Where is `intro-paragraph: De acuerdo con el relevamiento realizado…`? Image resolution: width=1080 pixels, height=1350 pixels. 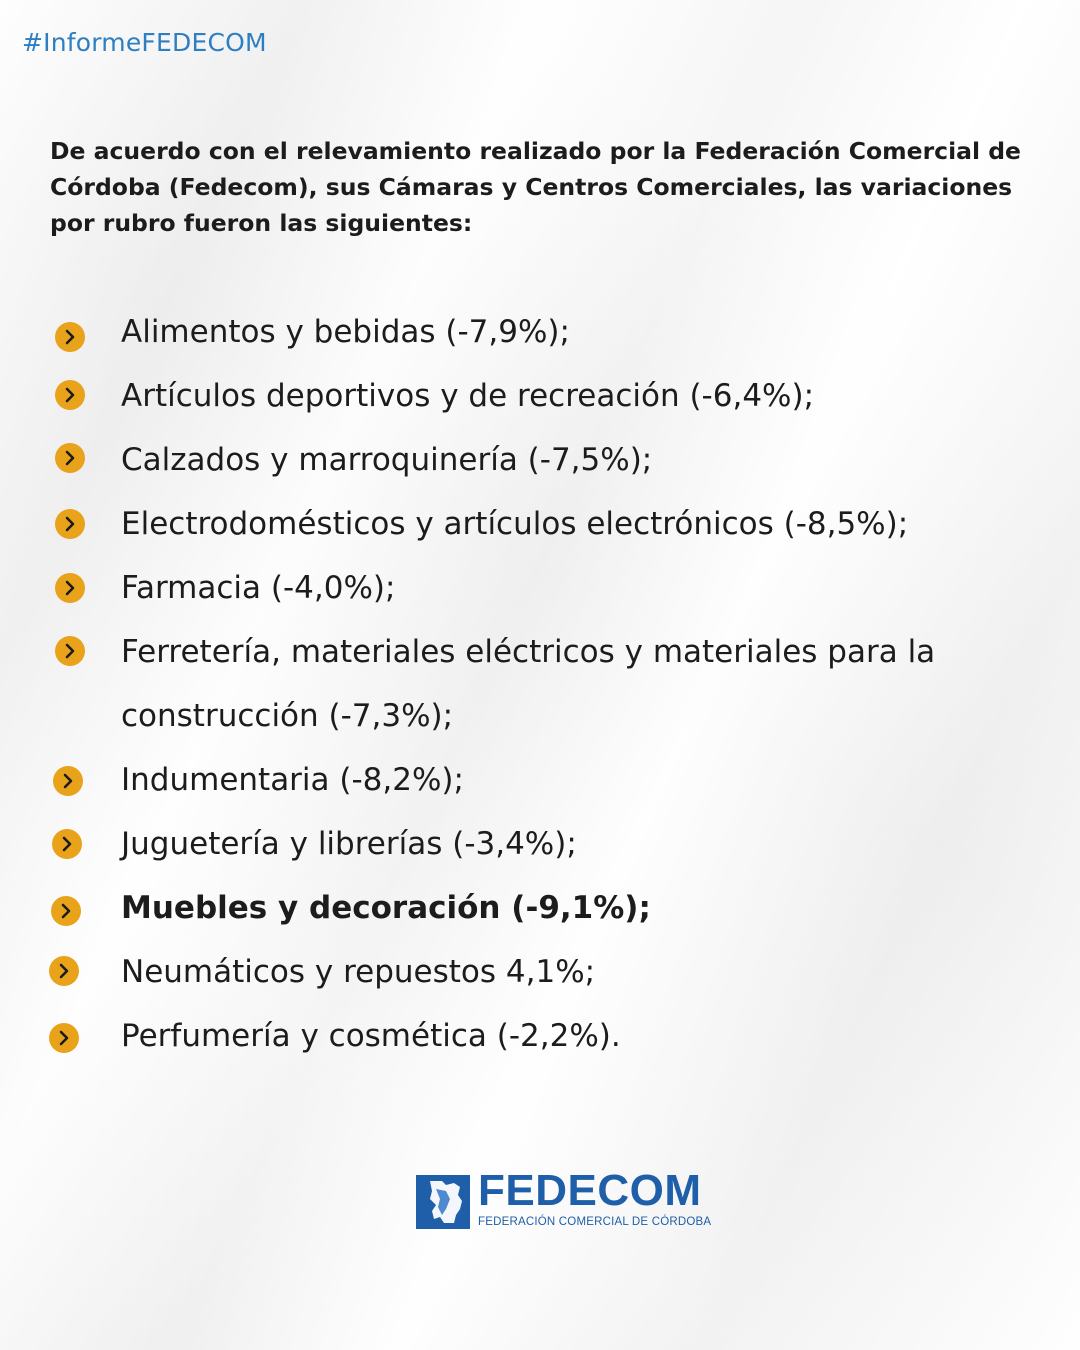 intro-paragraph: De acuerdo con el relevamiento realizado… is located at coordinates (535, 187).